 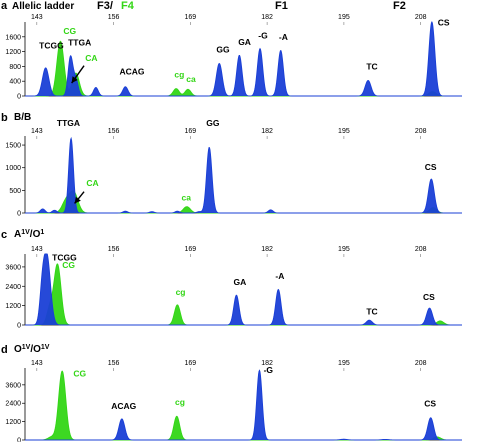 What do you see at coordinates (105, 6) in the screenshot?
I see `header-f3-label: F3/` at bounding box center [105, 6].